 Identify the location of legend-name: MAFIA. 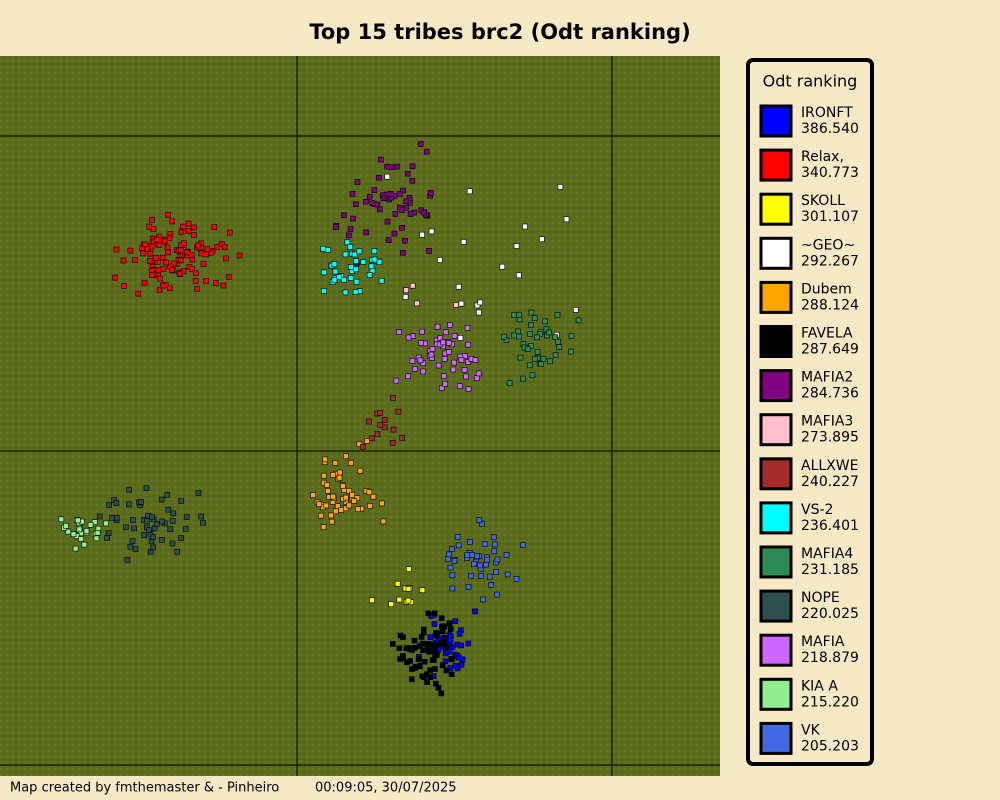
(823, 642).